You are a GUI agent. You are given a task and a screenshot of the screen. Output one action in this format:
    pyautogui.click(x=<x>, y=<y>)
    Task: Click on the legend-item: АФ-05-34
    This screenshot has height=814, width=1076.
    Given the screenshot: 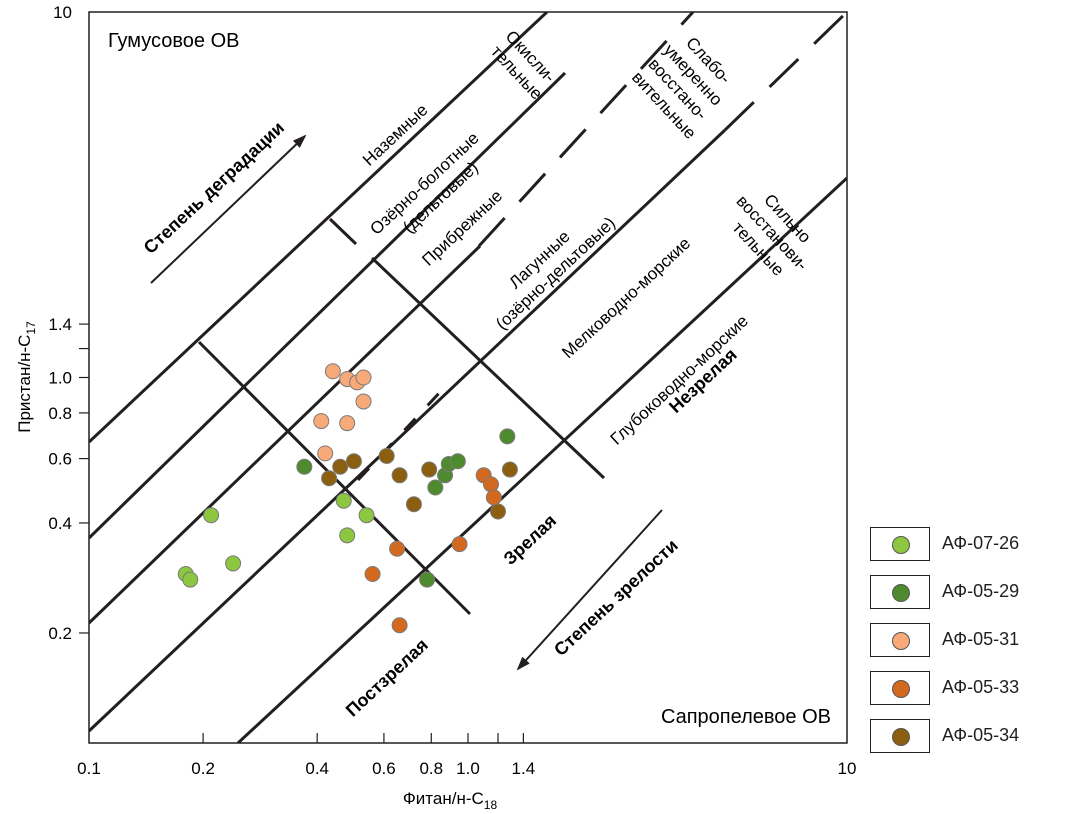 What is the action you would take?
    pyautogui.click(x=970, y=743)
    